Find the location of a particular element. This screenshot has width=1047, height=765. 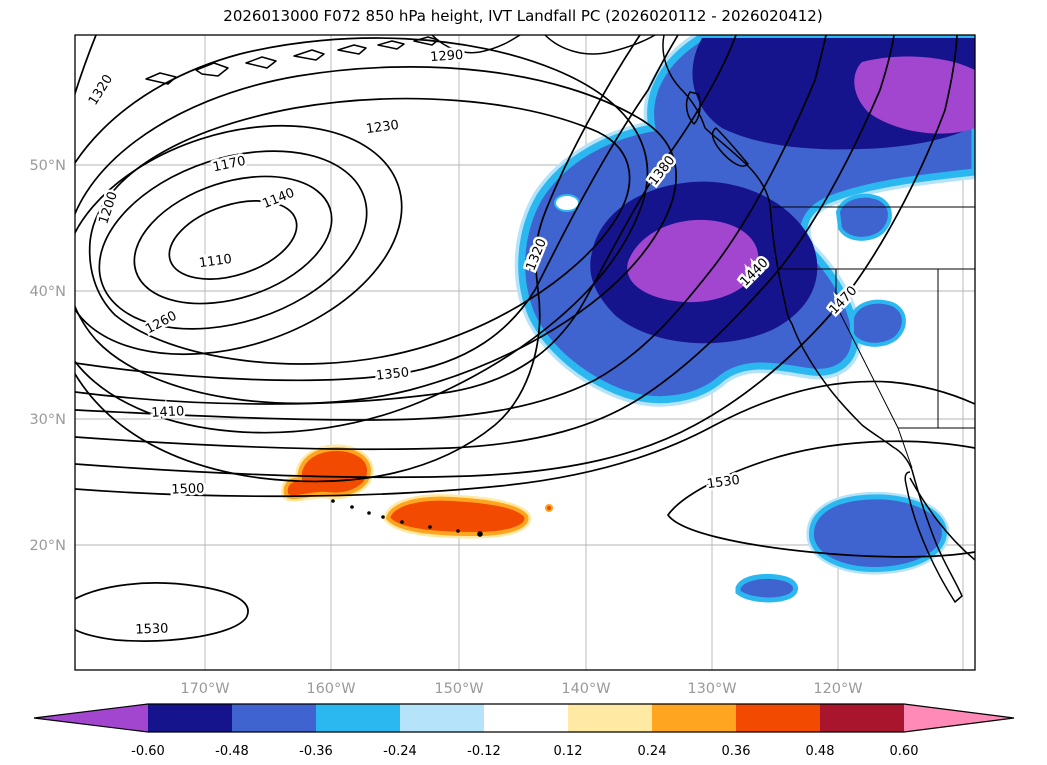

ivt-purple-core is located at coordinates (693, 261).